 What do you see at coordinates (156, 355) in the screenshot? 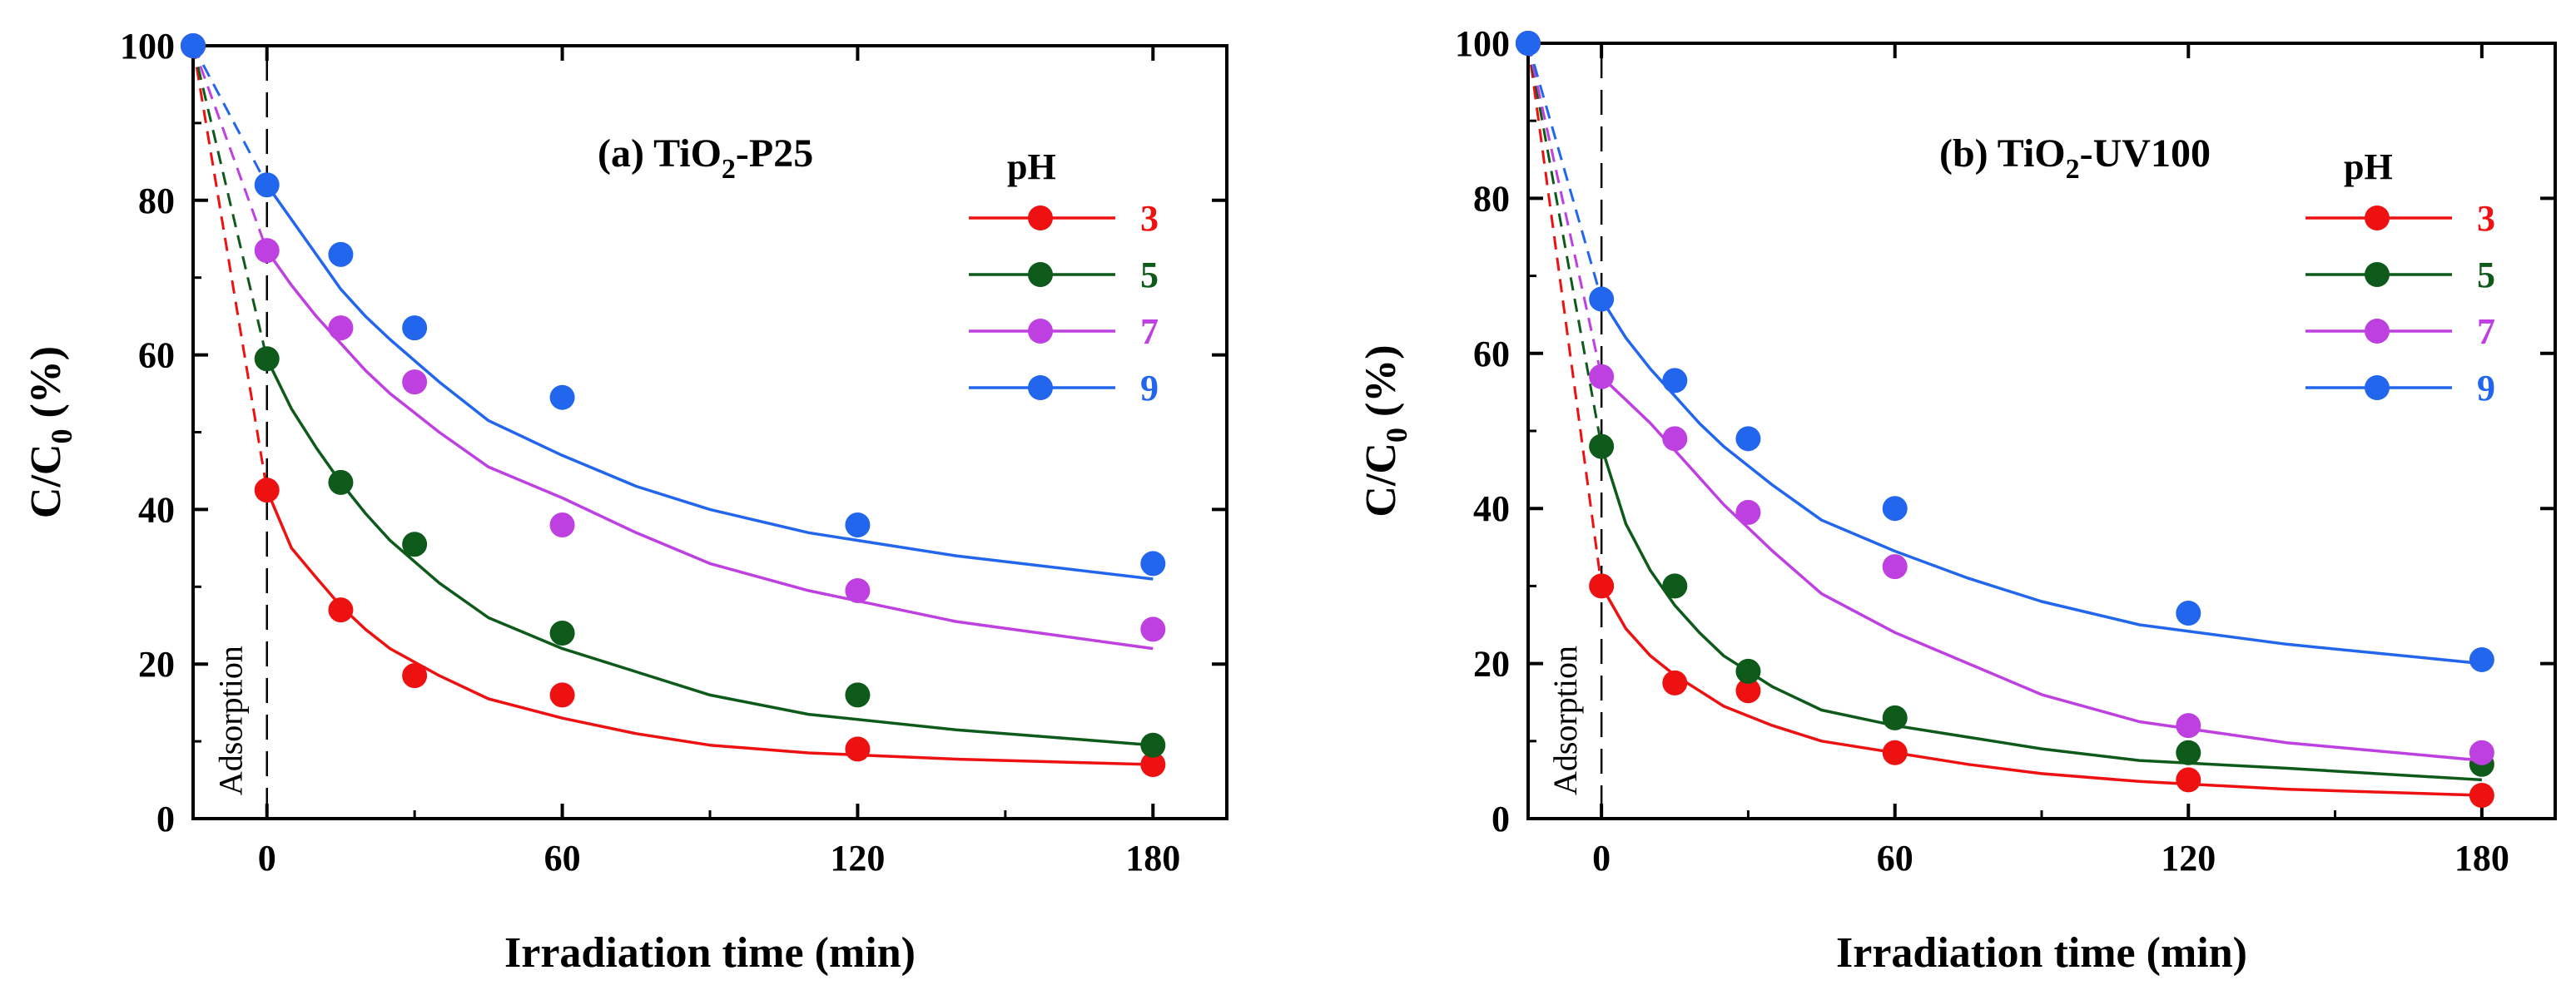
I see `y-tick-label: 60` at bounding box center [156, 355].